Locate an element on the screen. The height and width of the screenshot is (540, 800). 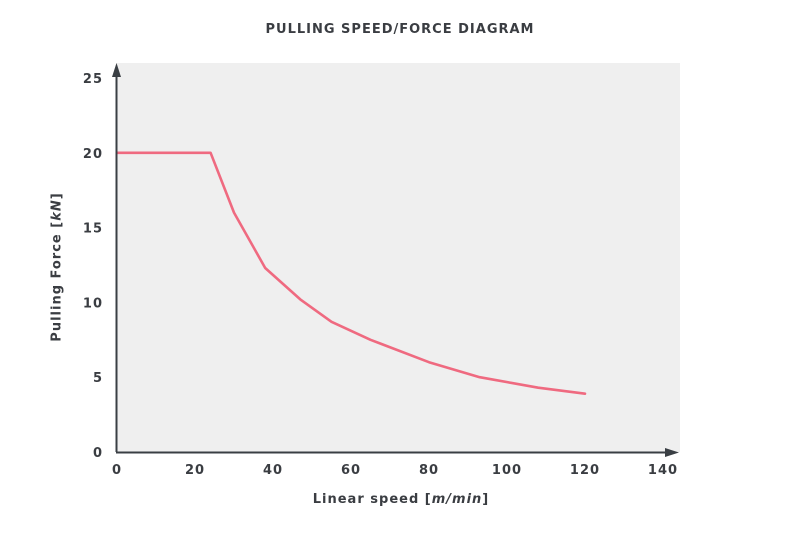
x-axis-label-unit: m/min is located at coordinates (457, 499).